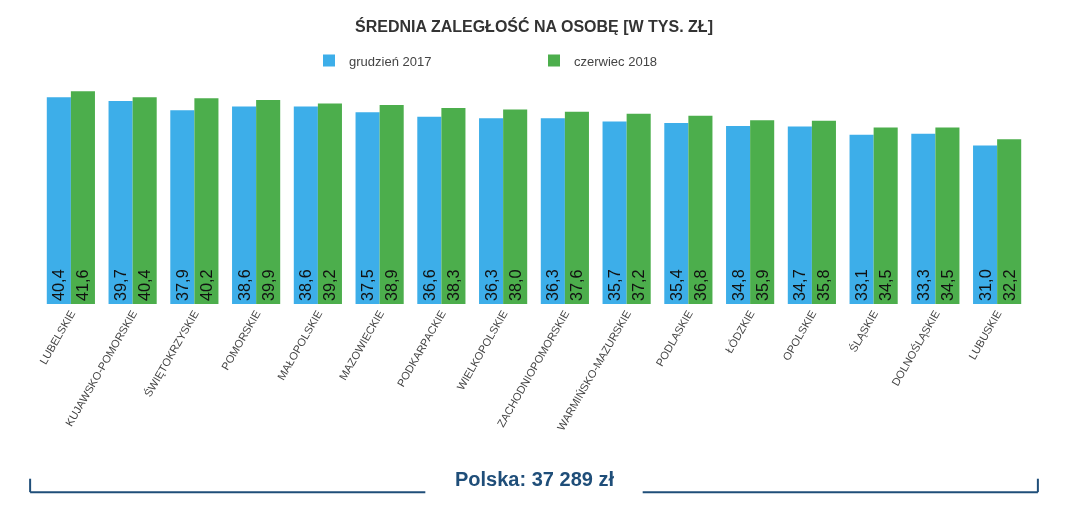 This screenshot has width=1068, height=509. What do you see at coordinates (181, 285) in the screenshot?
I see `data-label: 37,9` at bounding box center [181, 285].